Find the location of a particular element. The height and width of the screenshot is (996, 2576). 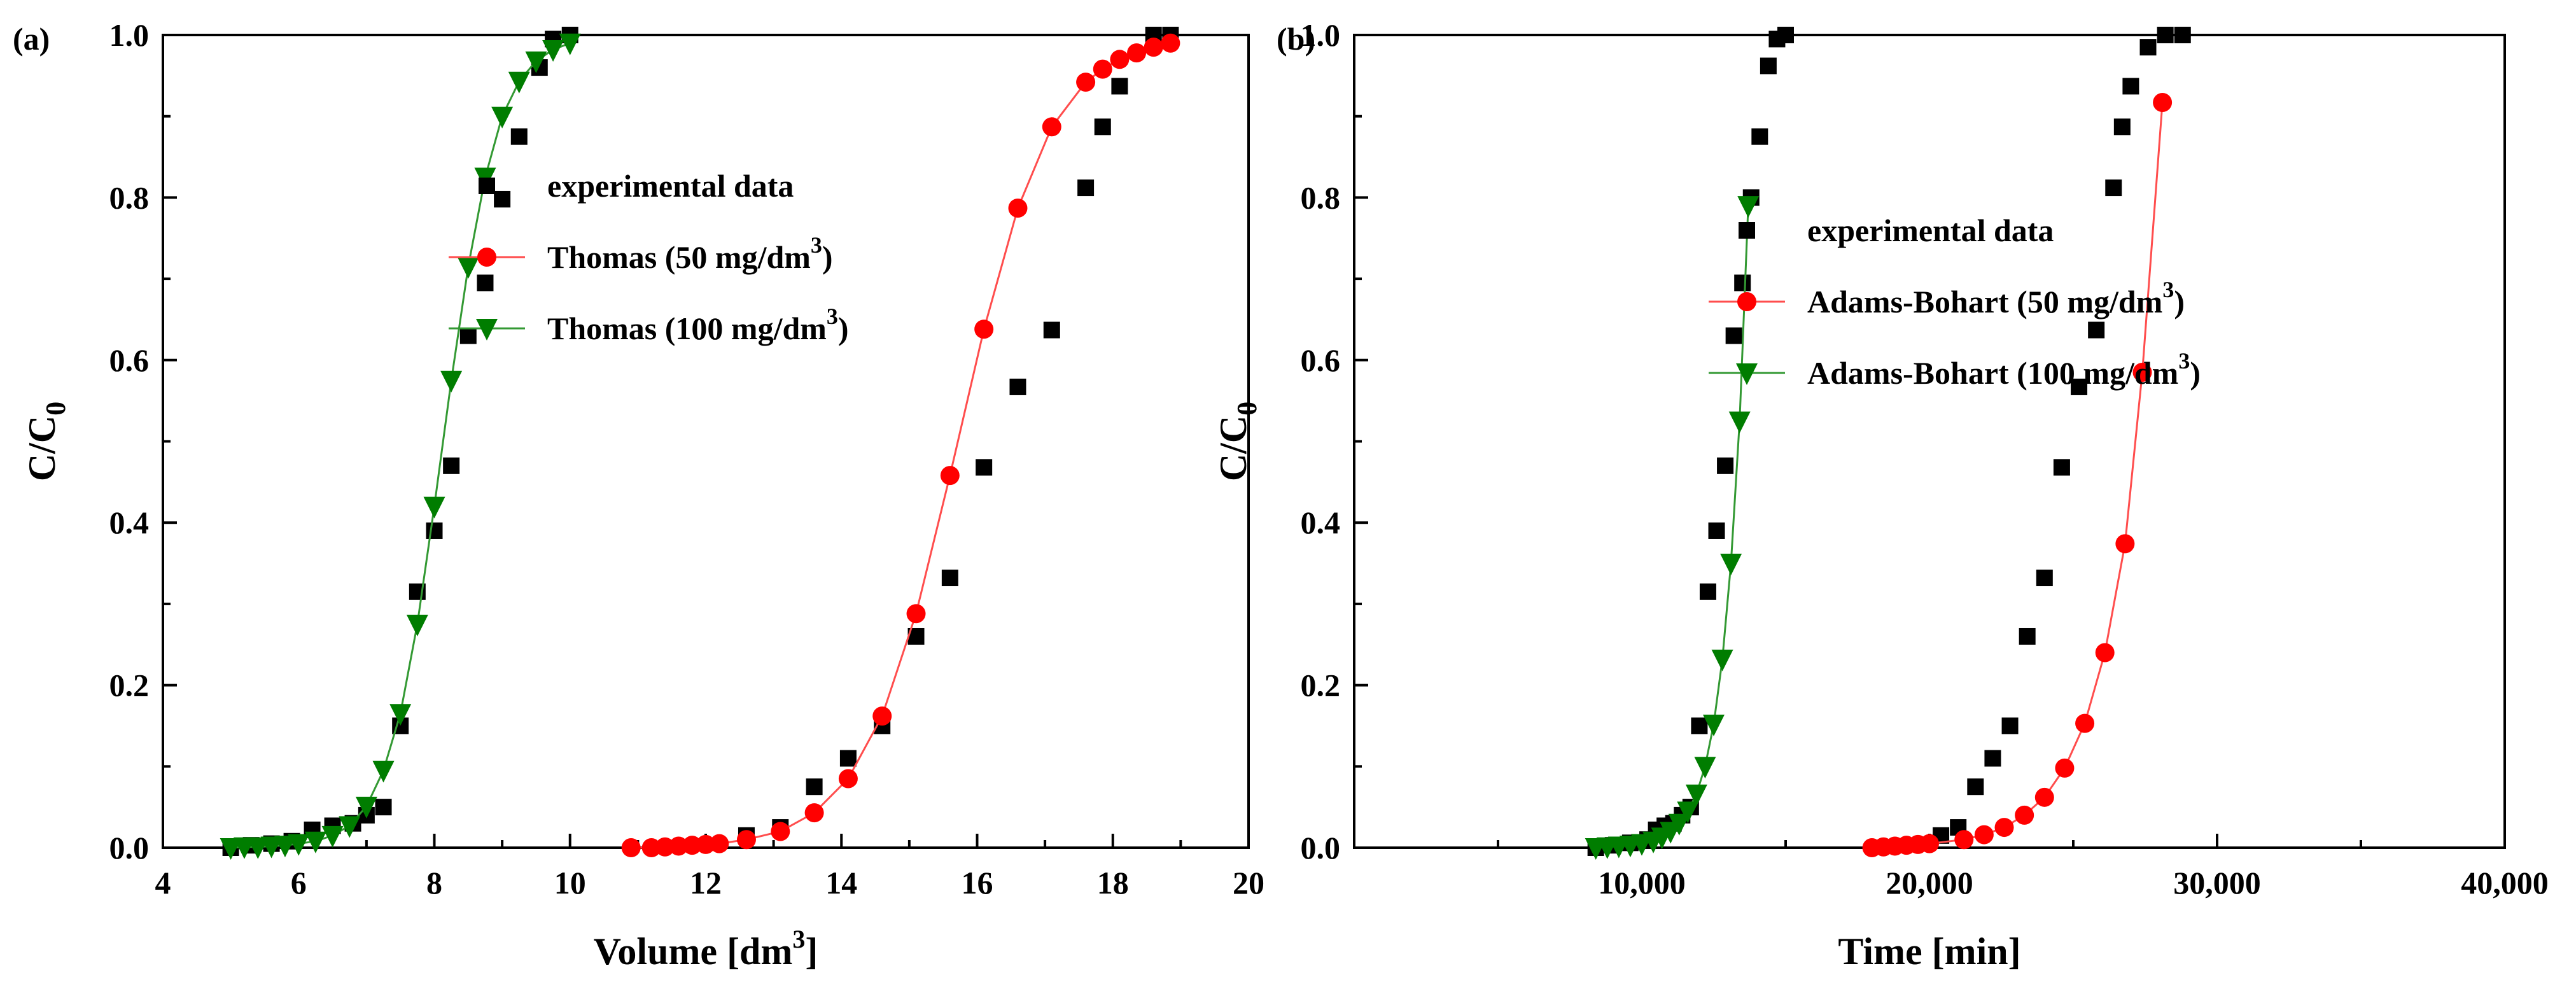

series-line is located at coordinates (400, 445).